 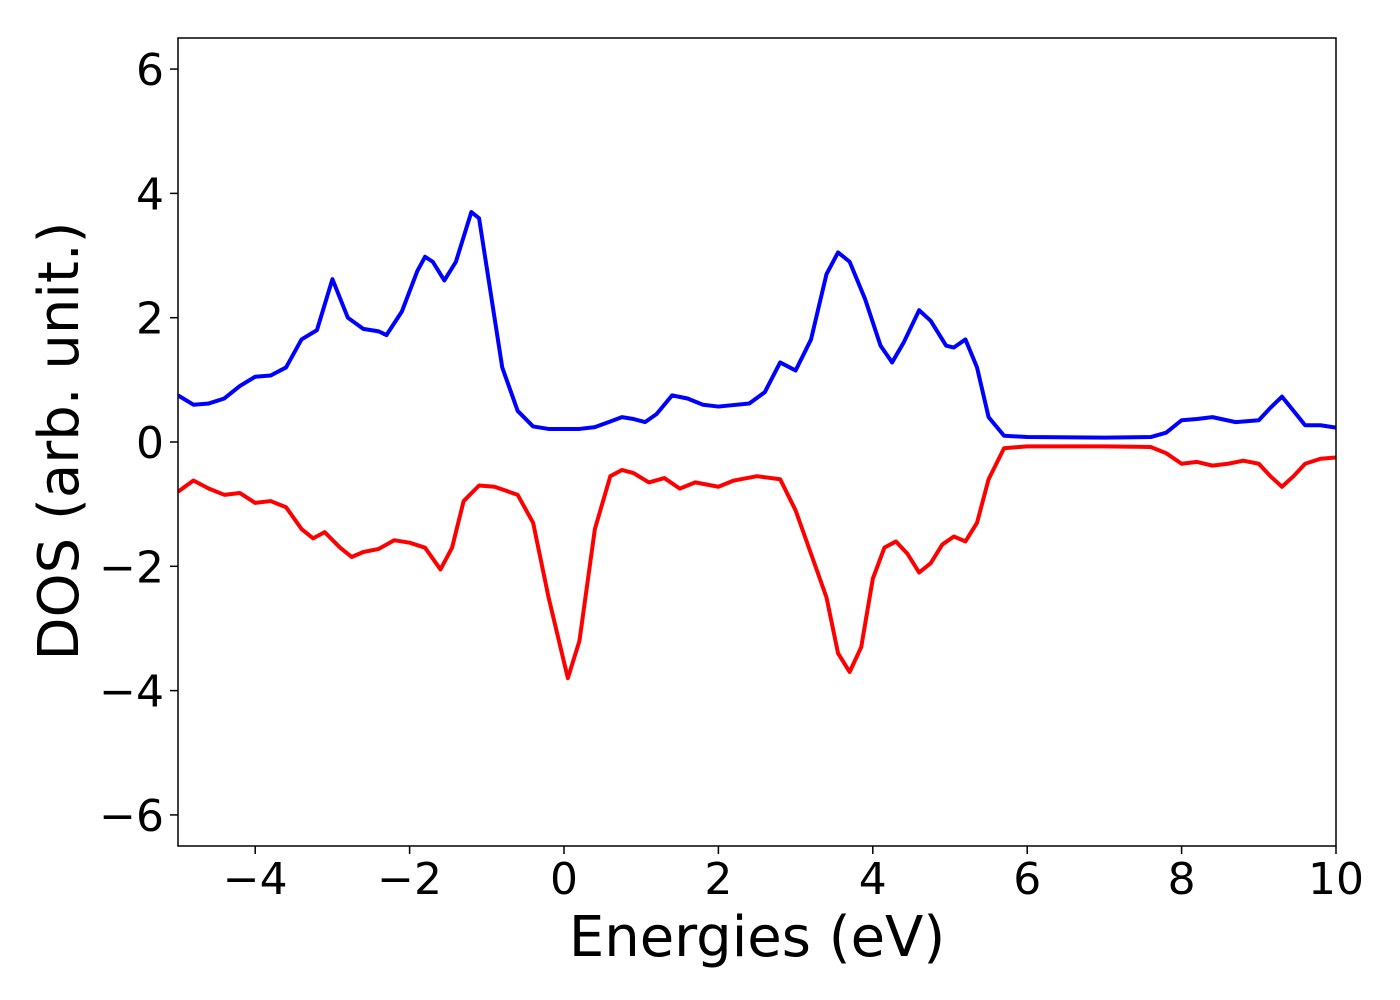 What do you see at coordinates (409, 879) in the screenshot?
I see `x-tick-label: −2` at bounding box center [409, 879].